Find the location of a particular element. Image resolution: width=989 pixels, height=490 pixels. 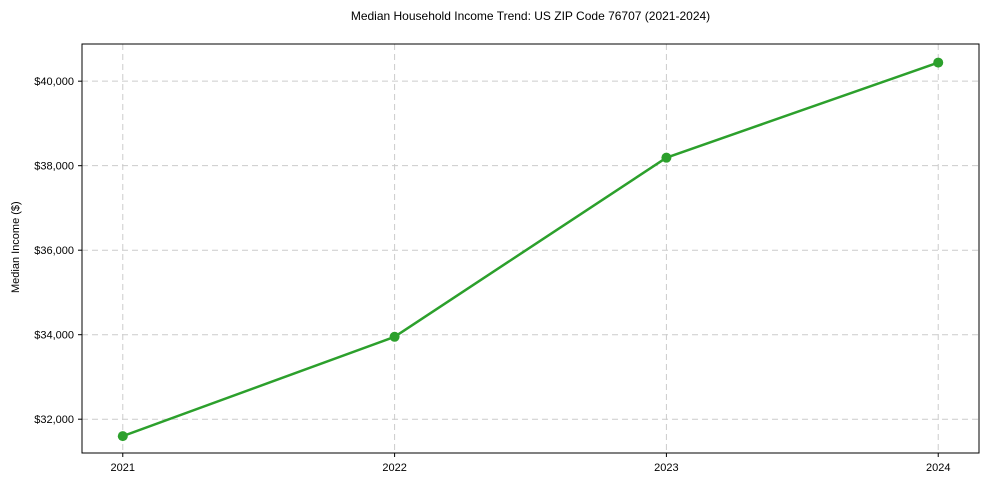

x-tick-label: 2021 is located at coordinates (123, 468).